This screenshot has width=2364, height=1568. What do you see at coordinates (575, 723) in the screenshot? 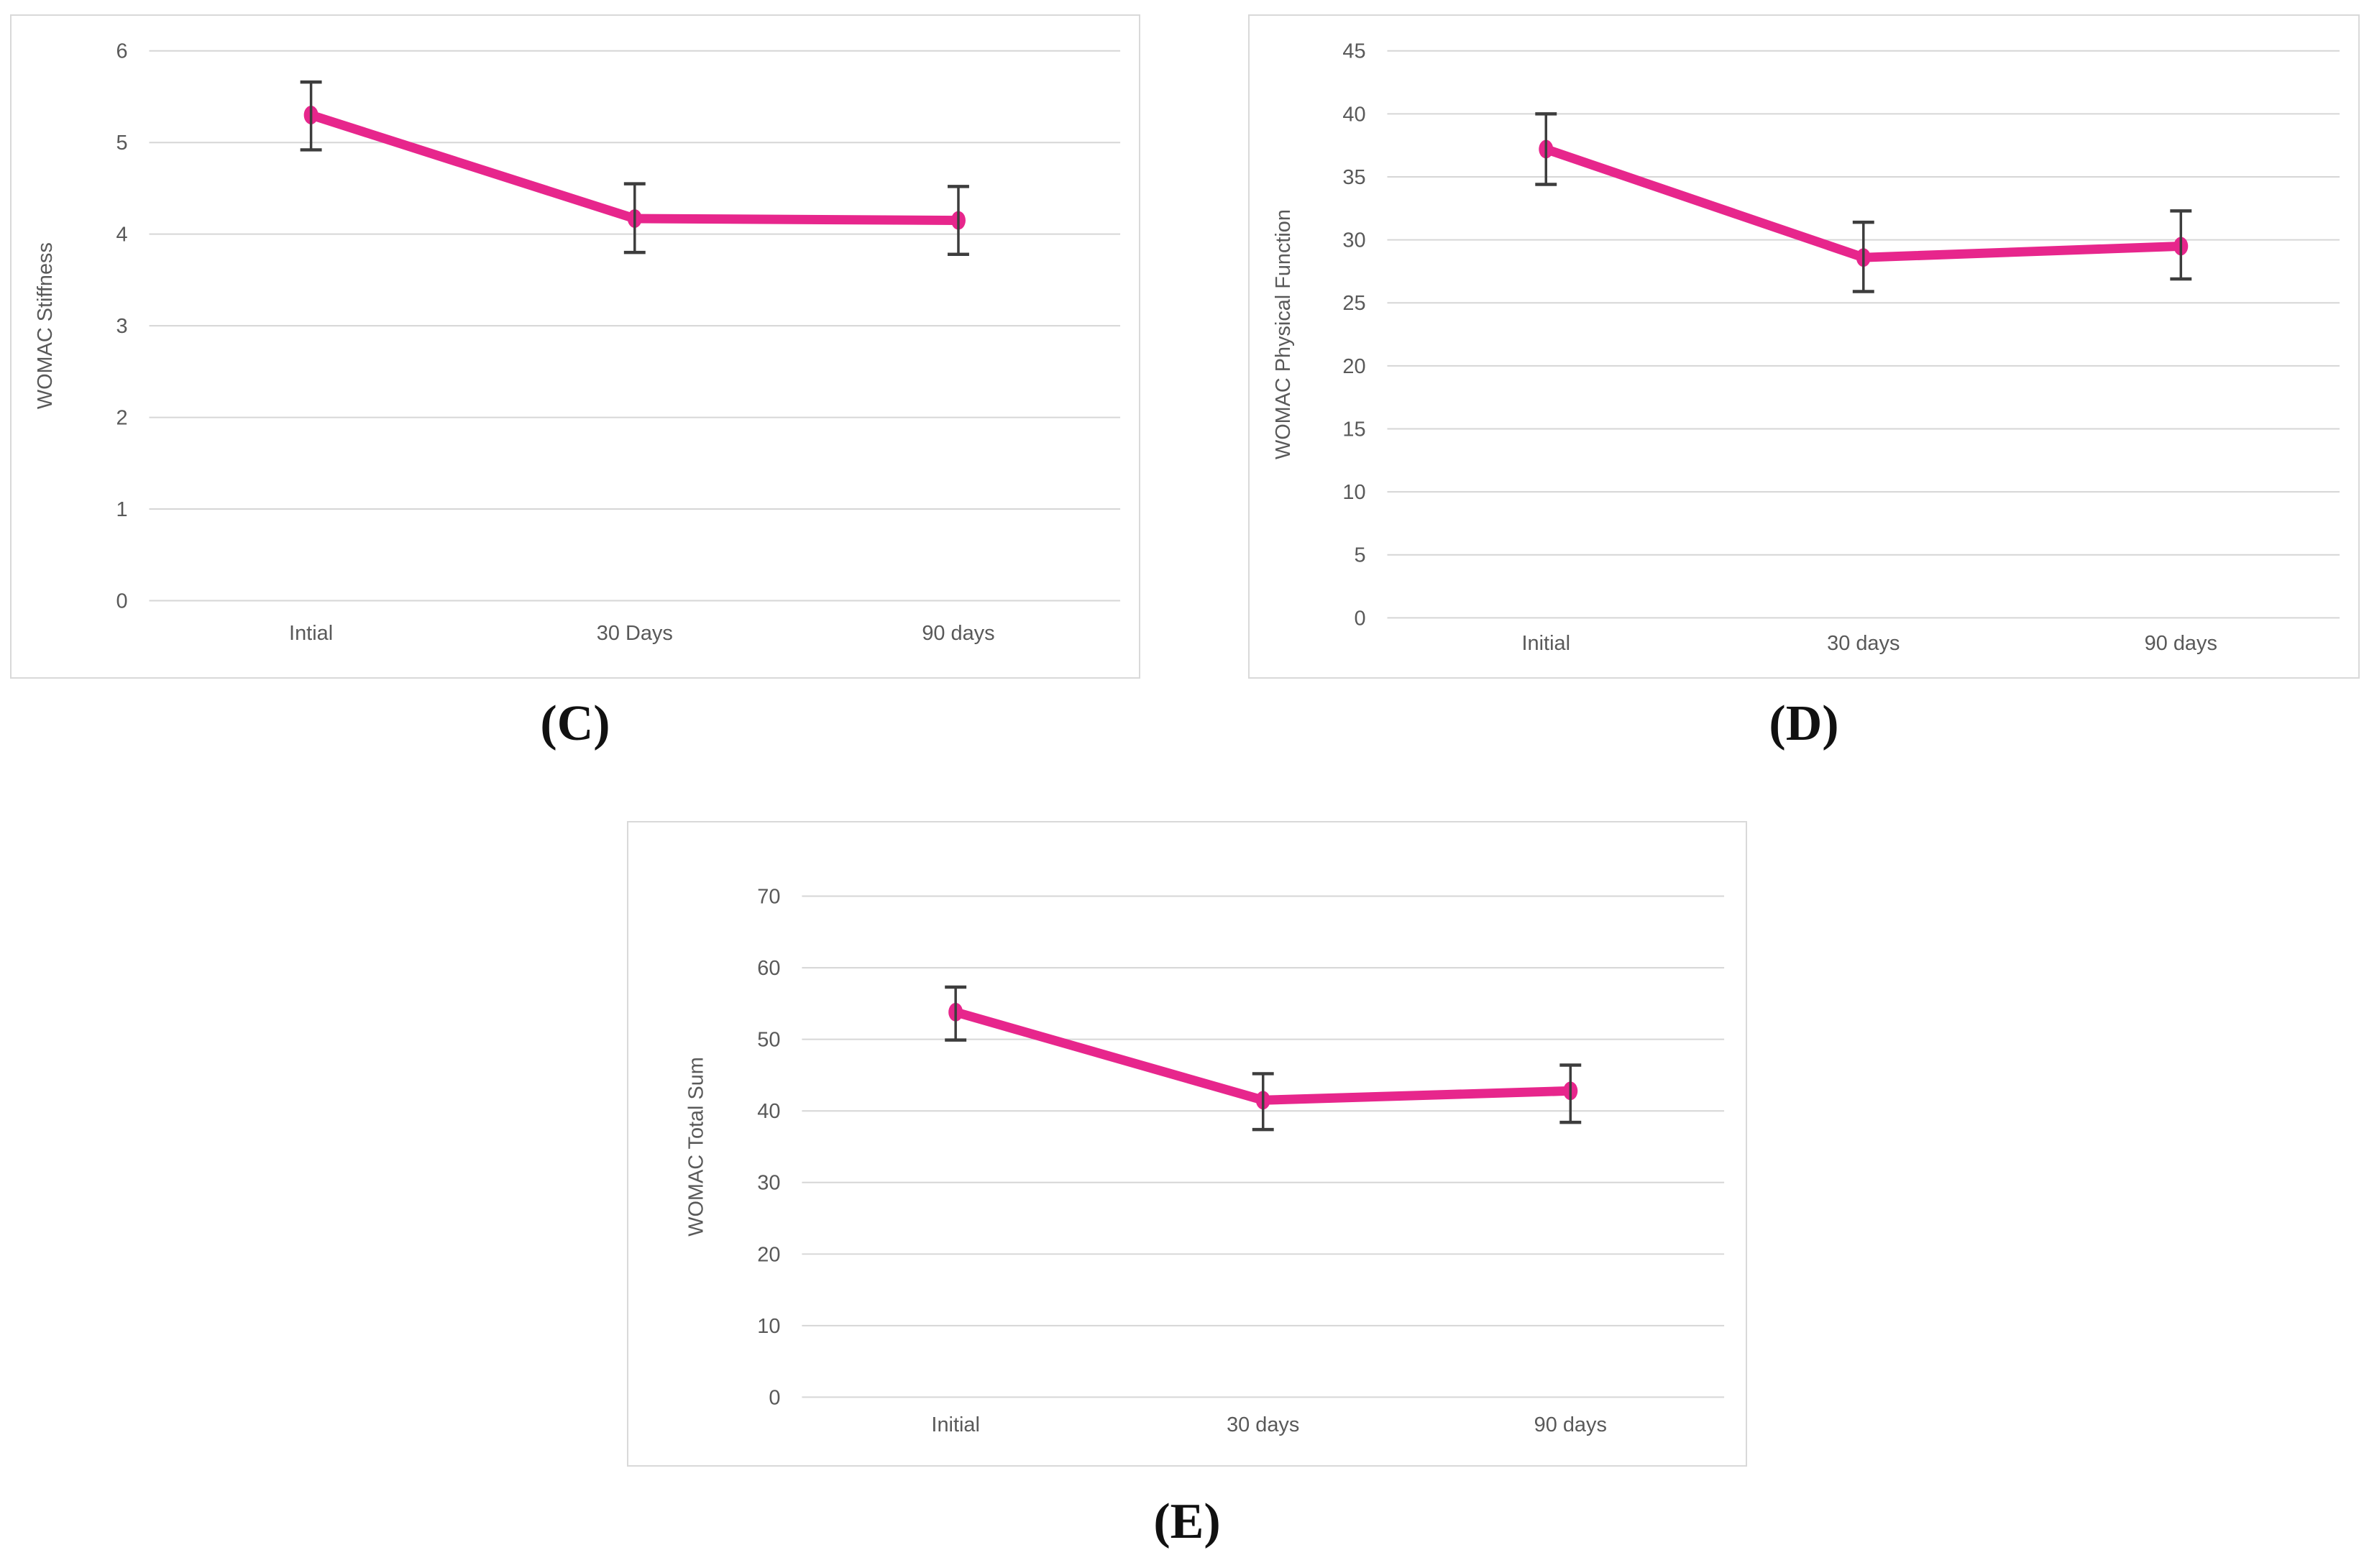
I see `caption-panel-c: (C)` at bounding box center [575, 723].